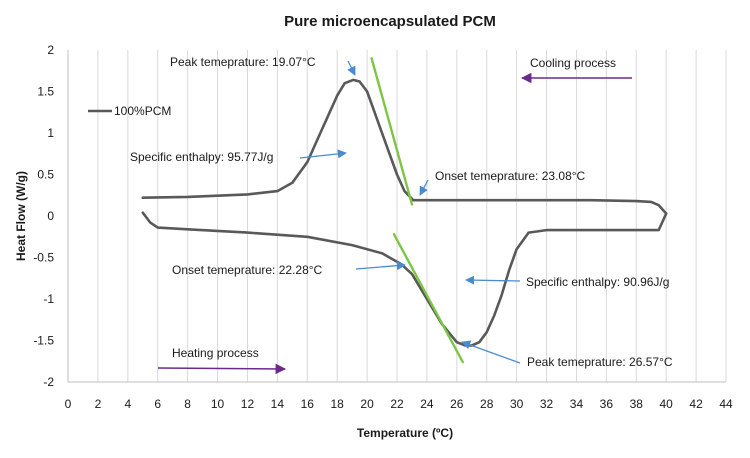  I want to click on x-tick-label: 6, so click(157, 404).